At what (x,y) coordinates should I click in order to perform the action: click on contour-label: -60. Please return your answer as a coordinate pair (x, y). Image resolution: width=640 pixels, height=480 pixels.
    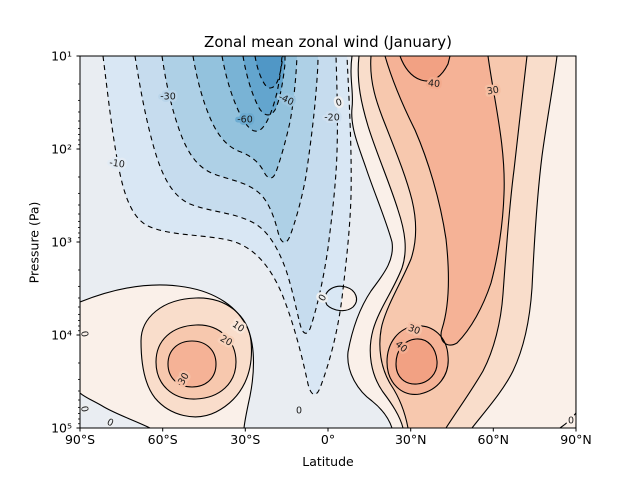
    Looking at the image, I should click on (245, 120).